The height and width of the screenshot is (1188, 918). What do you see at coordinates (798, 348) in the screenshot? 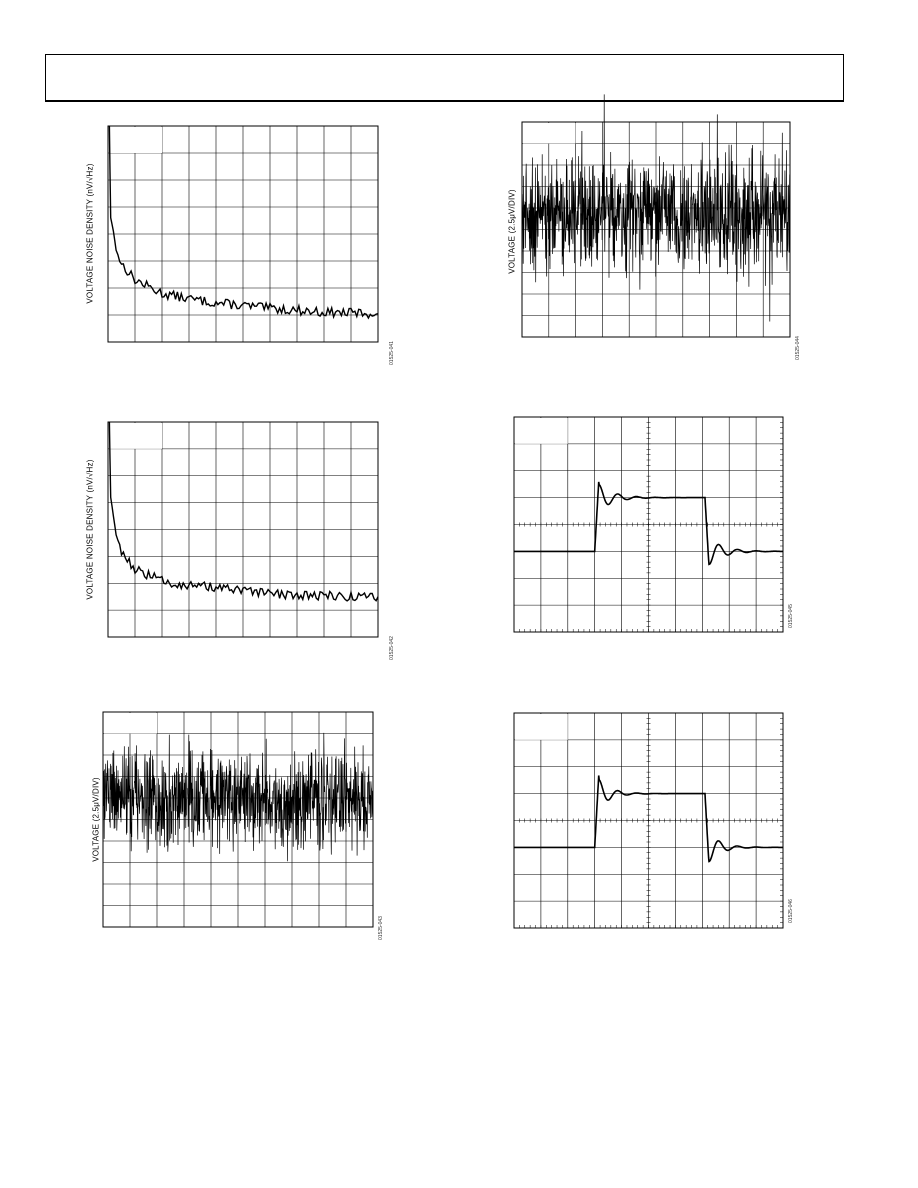
I see `chart-voltage-noise-time-2-figure-id: 01525-044` at bounding box center [798, 348].